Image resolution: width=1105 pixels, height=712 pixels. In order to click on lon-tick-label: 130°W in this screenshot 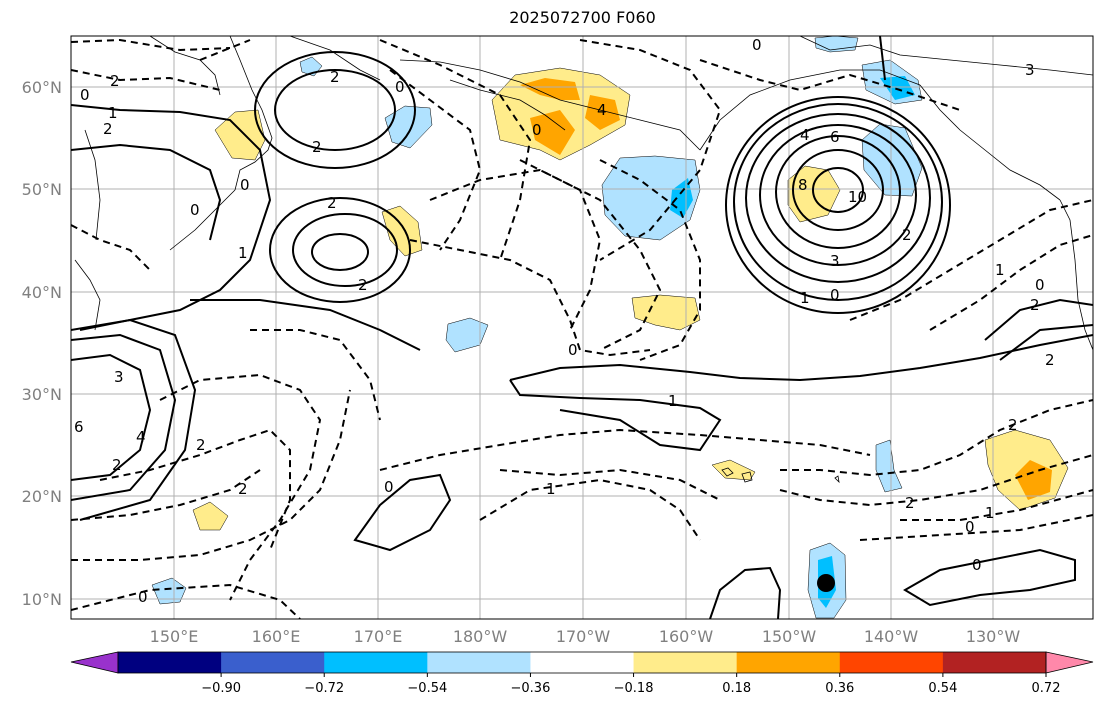, I will do `click(993, 636)`.